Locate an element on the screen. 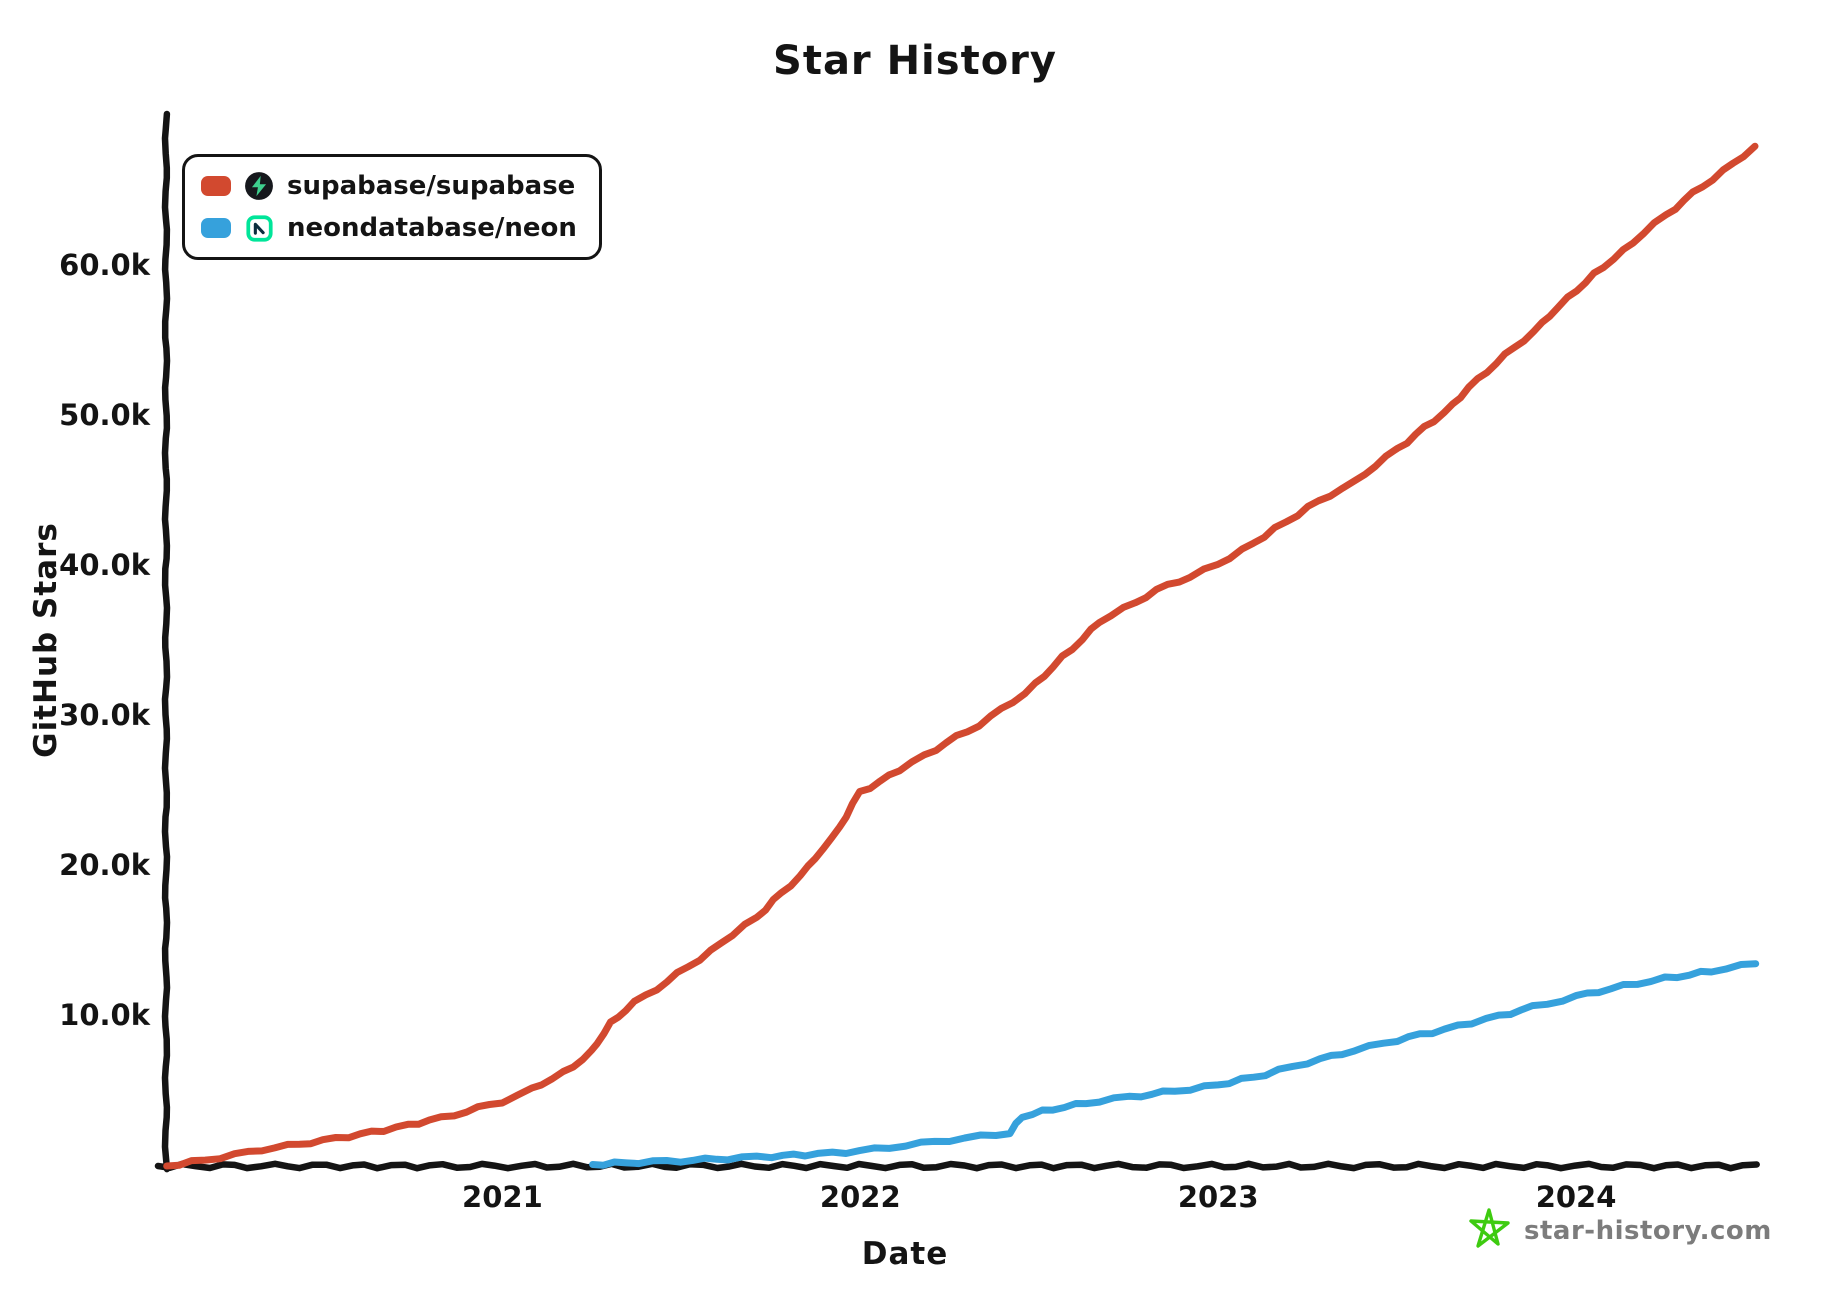  legend-label-neon: neondatabase/neon is located at coordinates (432, 228).